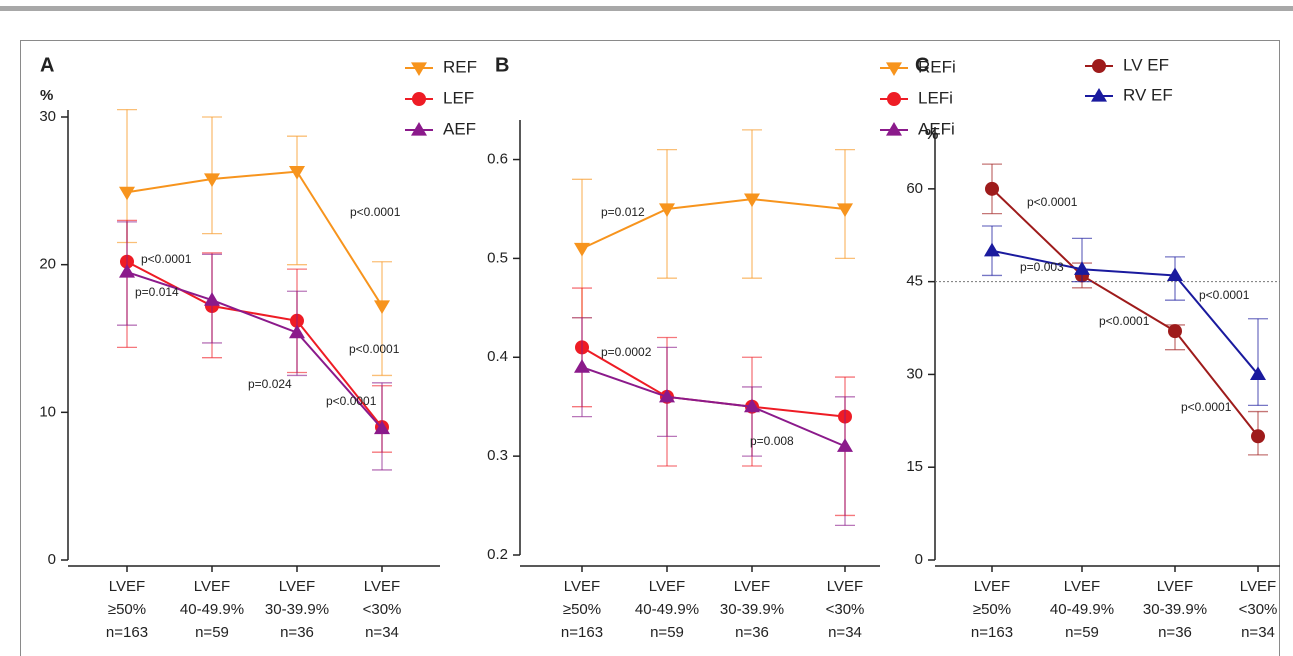  What do you see at coordinates (914, 281) in the screenshot?
I see `y-tick-label: 45` at bounding box center [914, 281].